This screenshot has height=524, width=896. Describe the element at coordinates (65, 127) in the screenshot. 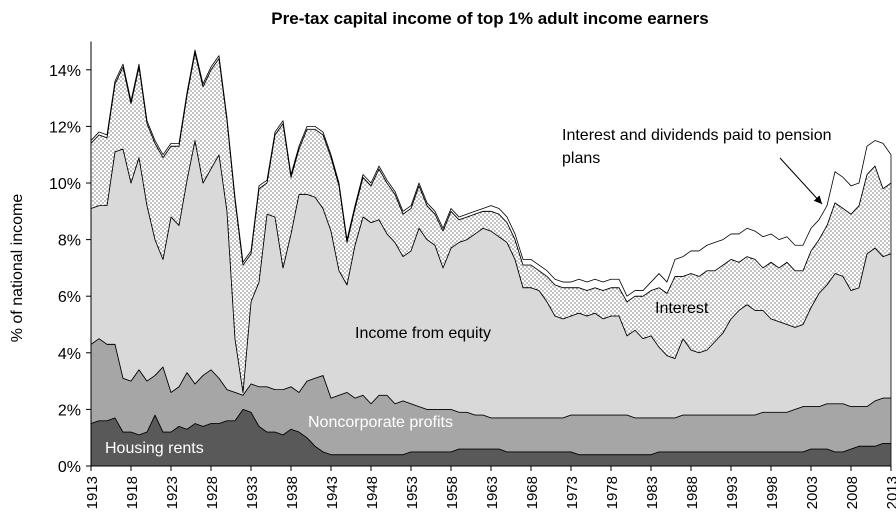

I see `y-tick-label: 12%` at that location.